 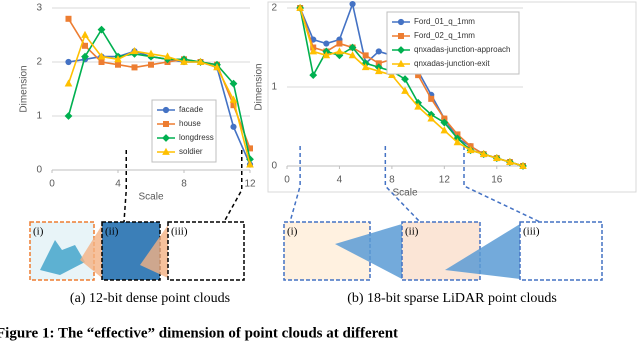 What do you see at coordinates (24, 88) in the screenshot?
I see `y-axis-label: Dimension` at bounding box center [24, 88].